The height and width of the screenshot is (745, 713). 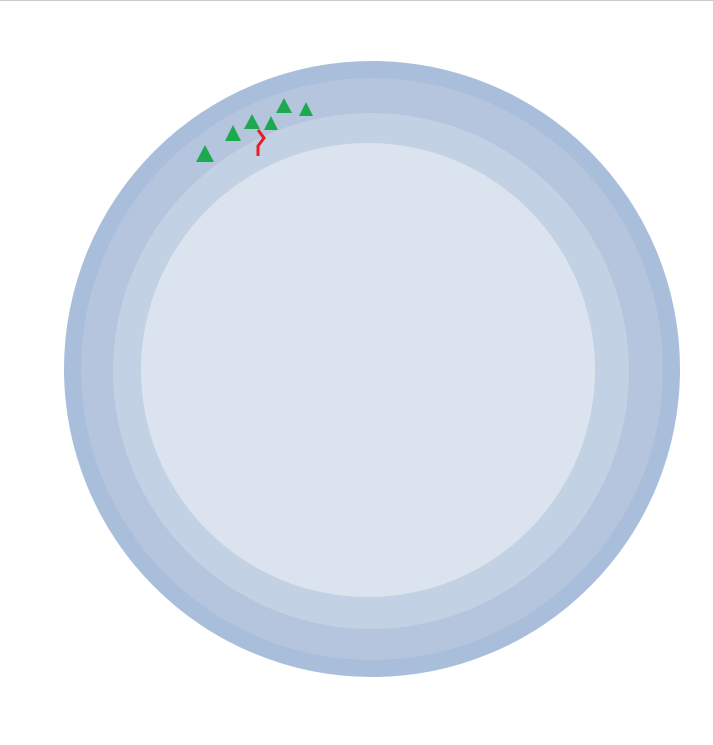 What do you see at coordinates (261, 142) in the screenshot?
I see `river-icon` at bounding box center [261, 142].